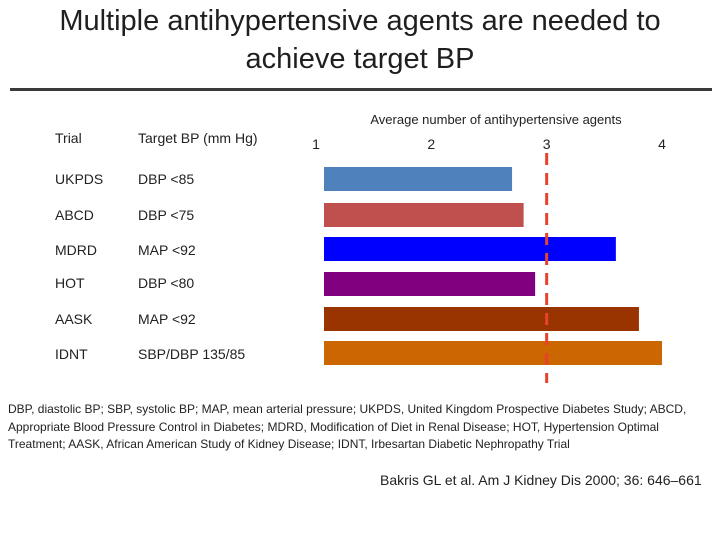  Describe the element at coordinates (418, 179) in the screenshot. I see `bar-ukpds` at that location.